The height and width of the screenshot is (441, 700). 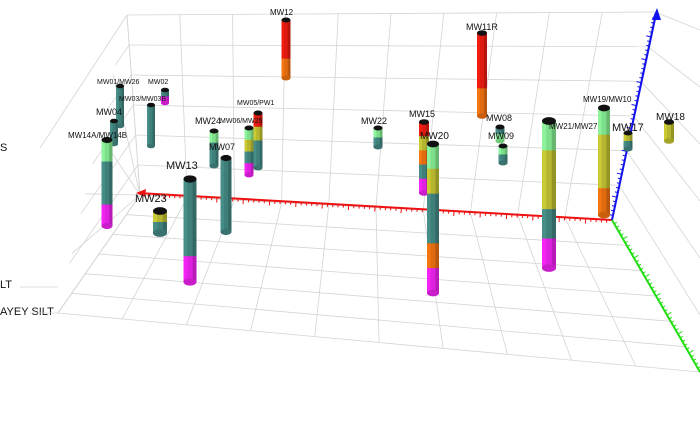 I want to click on z-axis-arrow, so click(x=656, y=14).